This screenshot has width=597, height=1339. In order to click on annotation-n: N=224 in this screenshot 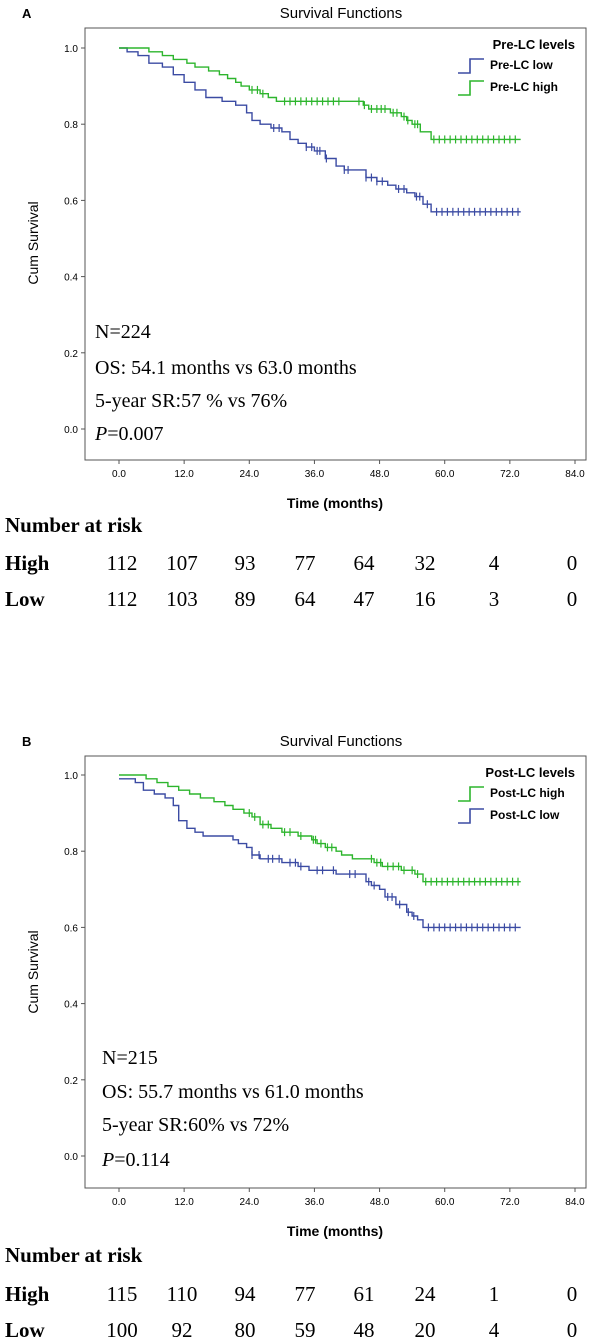, I will do `click(123, 332)`.